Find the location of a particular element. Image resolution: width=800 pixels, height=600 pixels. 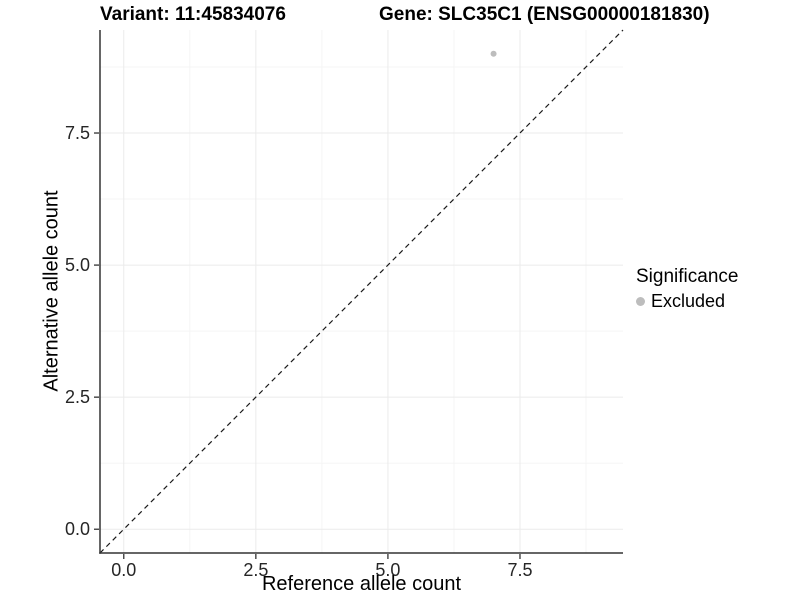

legend-item-excluded: Excluded is located at coordinates (687, 301).